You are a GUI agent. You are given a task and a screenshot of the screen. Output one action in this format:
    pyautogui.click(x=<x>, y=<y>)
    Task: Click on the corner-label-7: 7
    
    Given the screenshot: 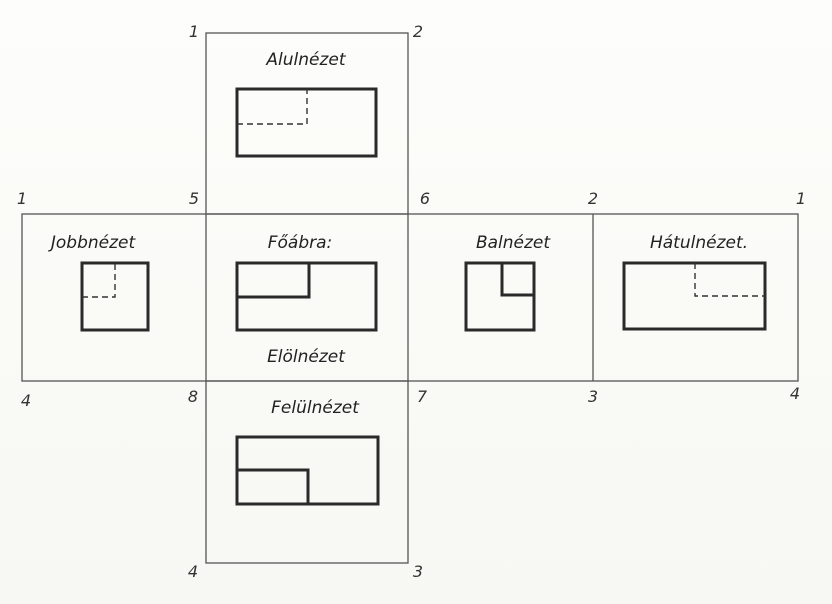 What is the action you would take?
    pyautogui.click(x=422, y=396)
    